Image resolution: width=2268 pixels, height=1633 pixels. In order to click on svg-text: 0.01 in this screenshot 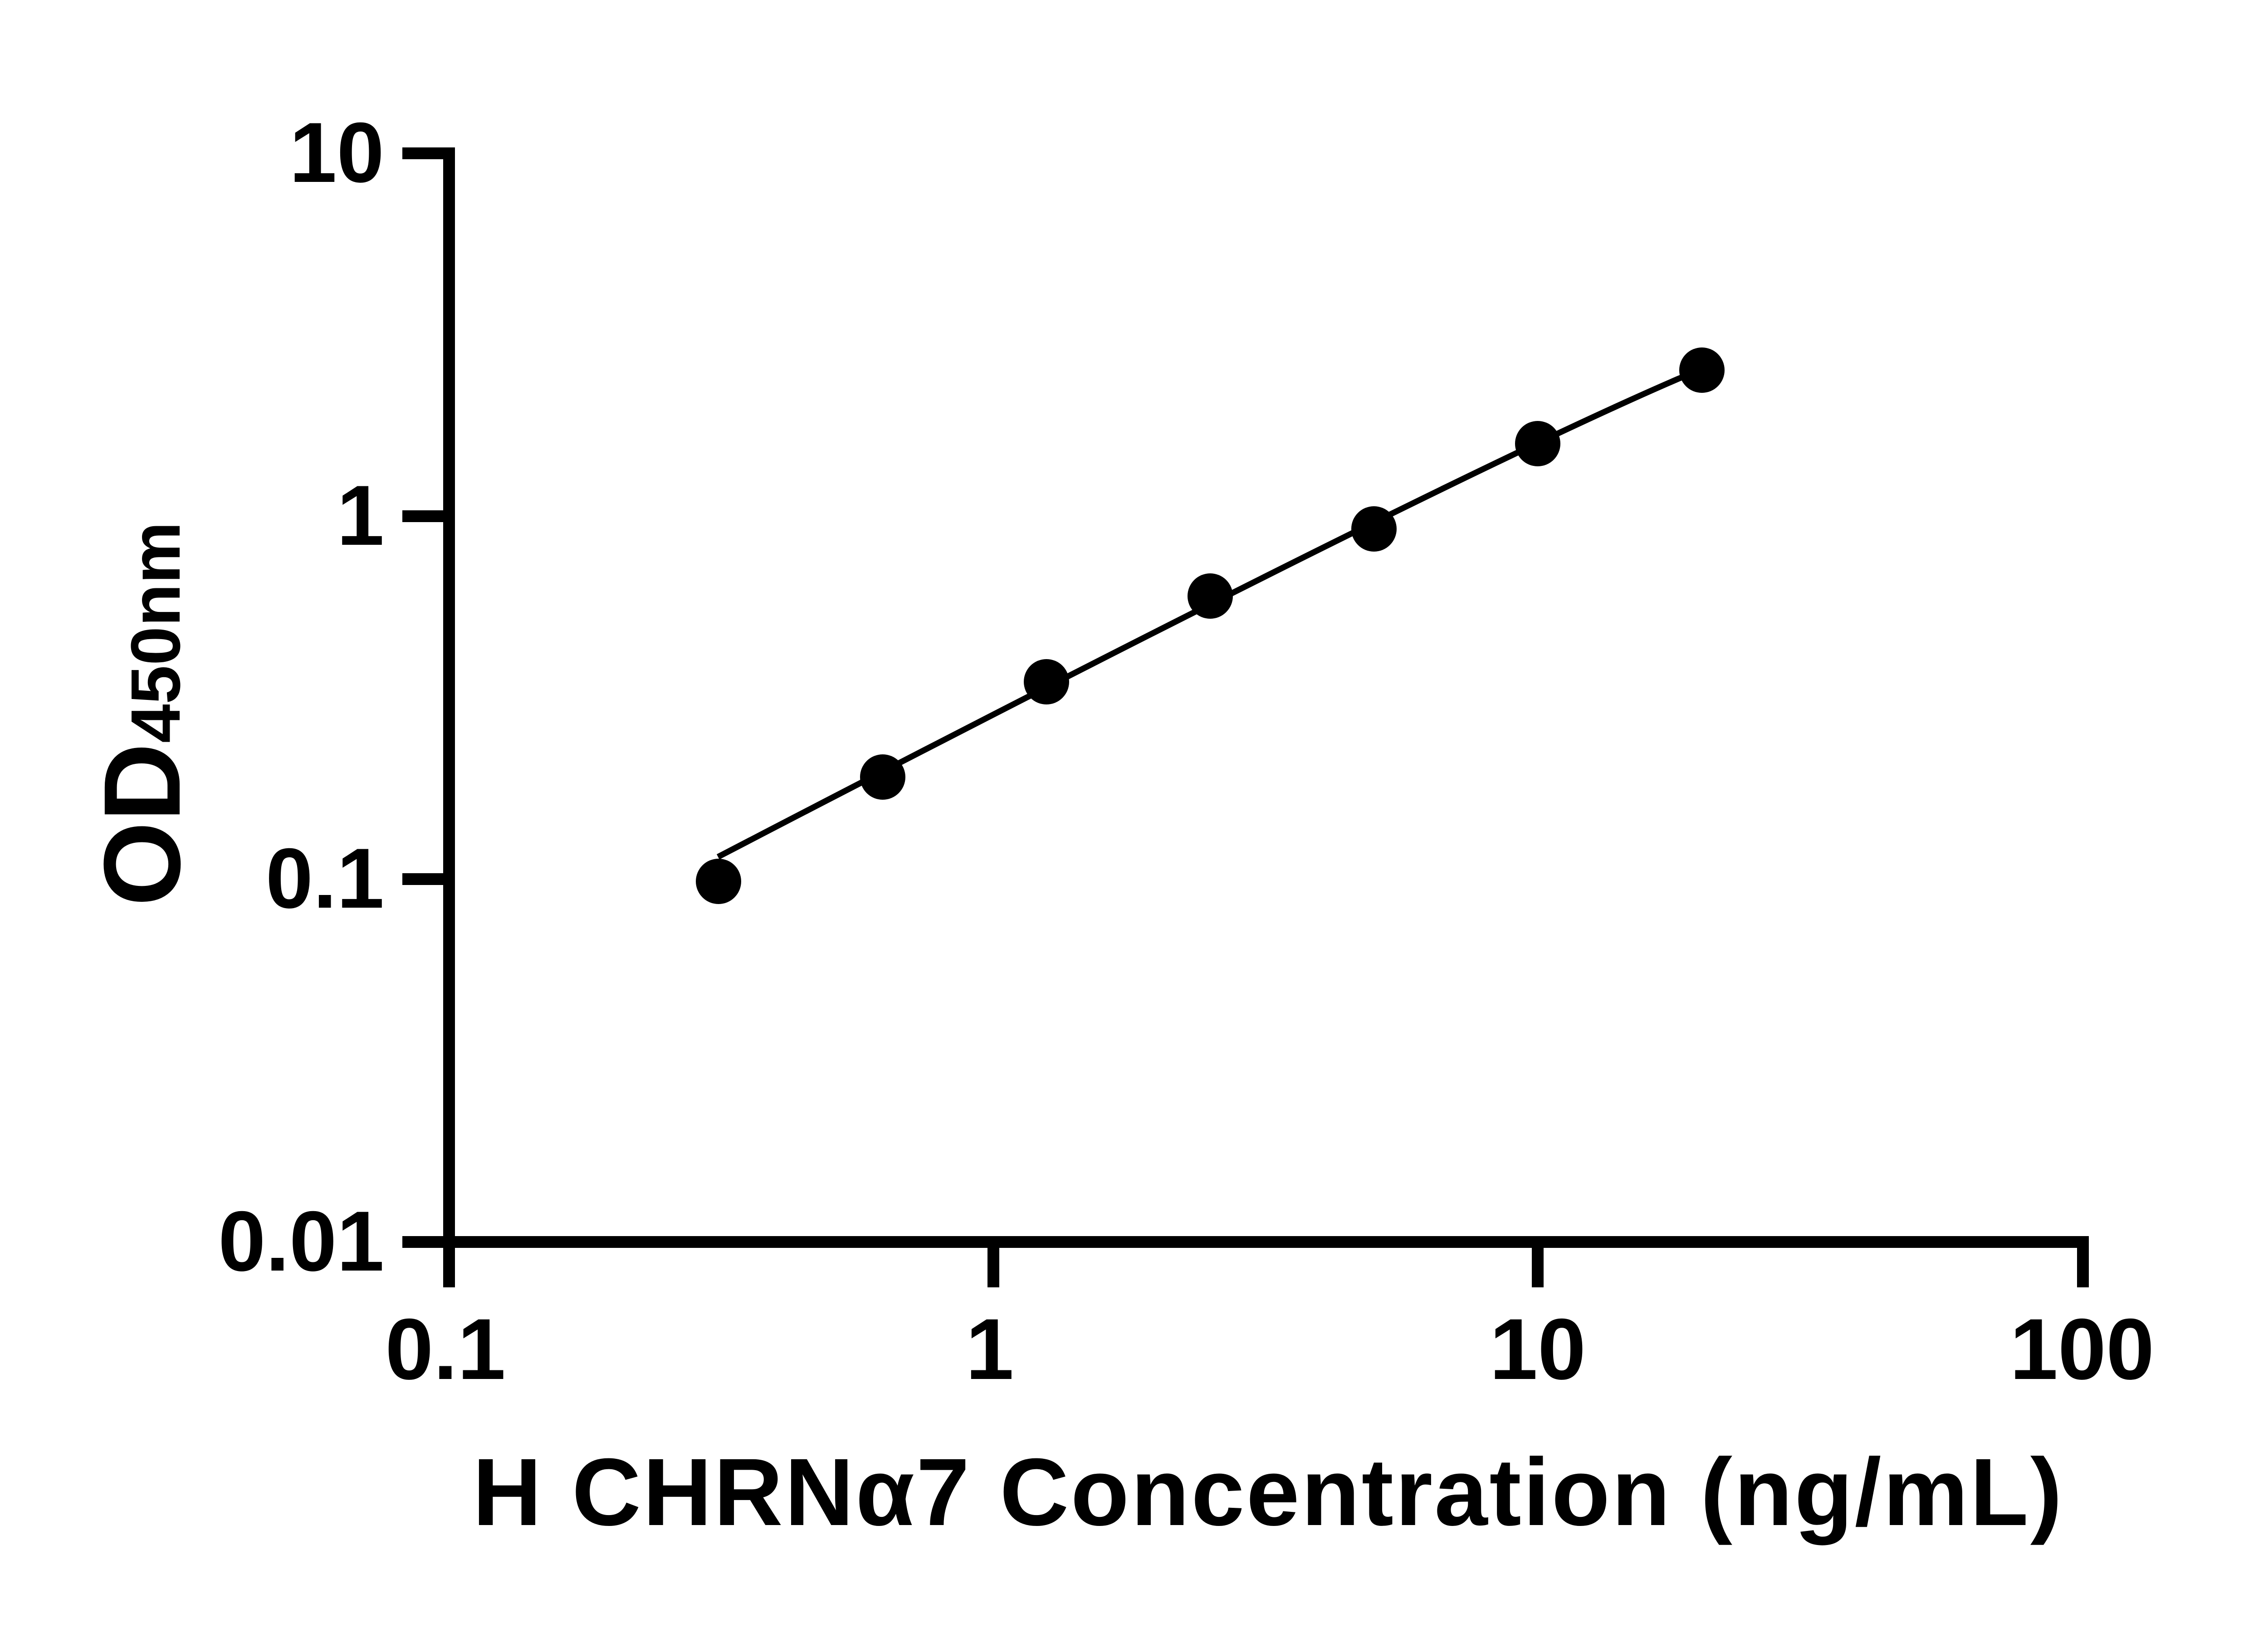, I will do `click(301, 1241)`.